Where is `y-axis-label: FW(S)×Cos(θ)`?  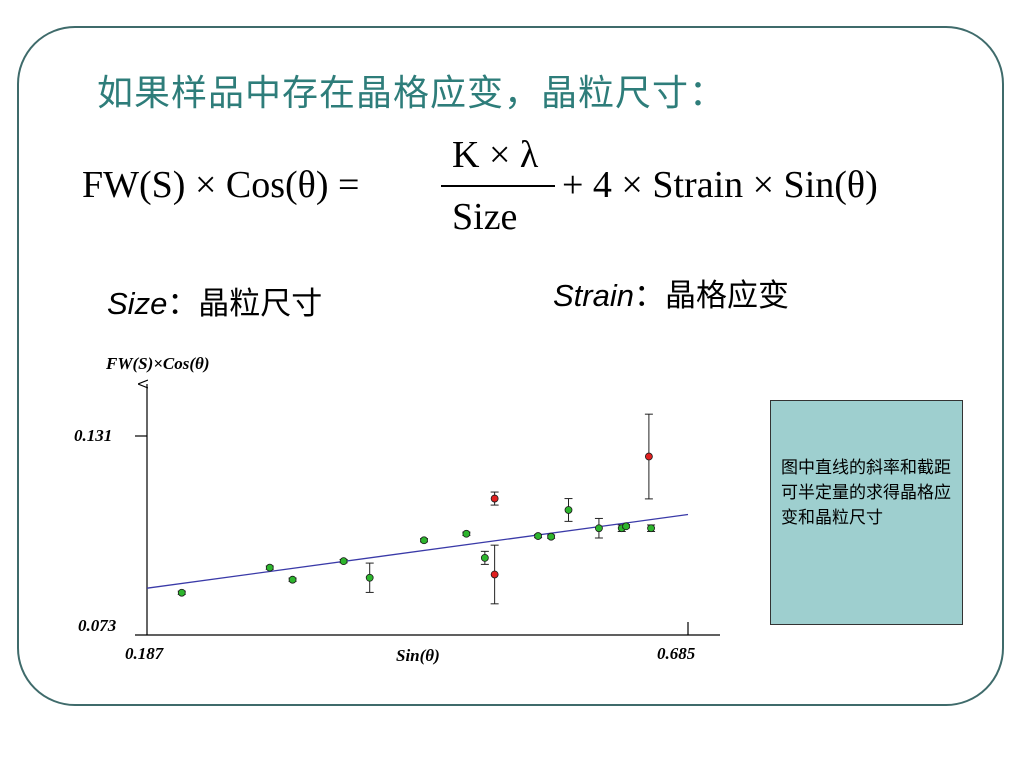
y-axis-label: FW(S)×Cos(θ) is located at coordinates (157, 363).